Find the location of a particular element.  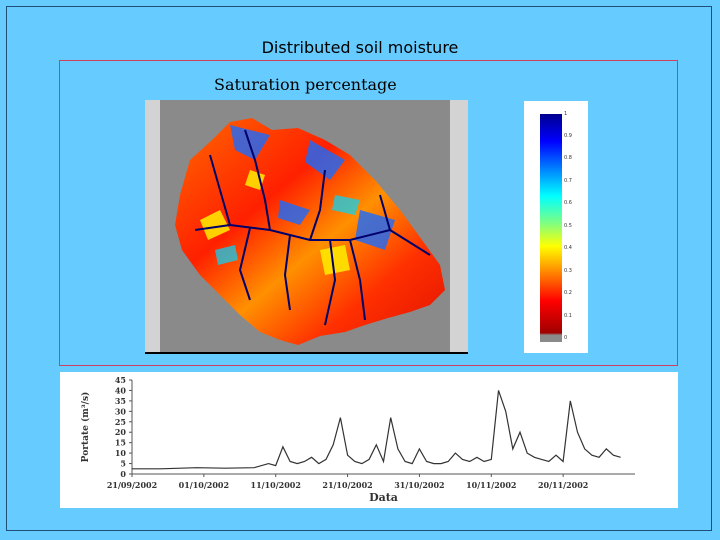

colorbar: 1 0.9 0.8 0.7 0.6 0.5 0.4 0.3 0.2 0.1 0 is located at coordinates (556, 227).